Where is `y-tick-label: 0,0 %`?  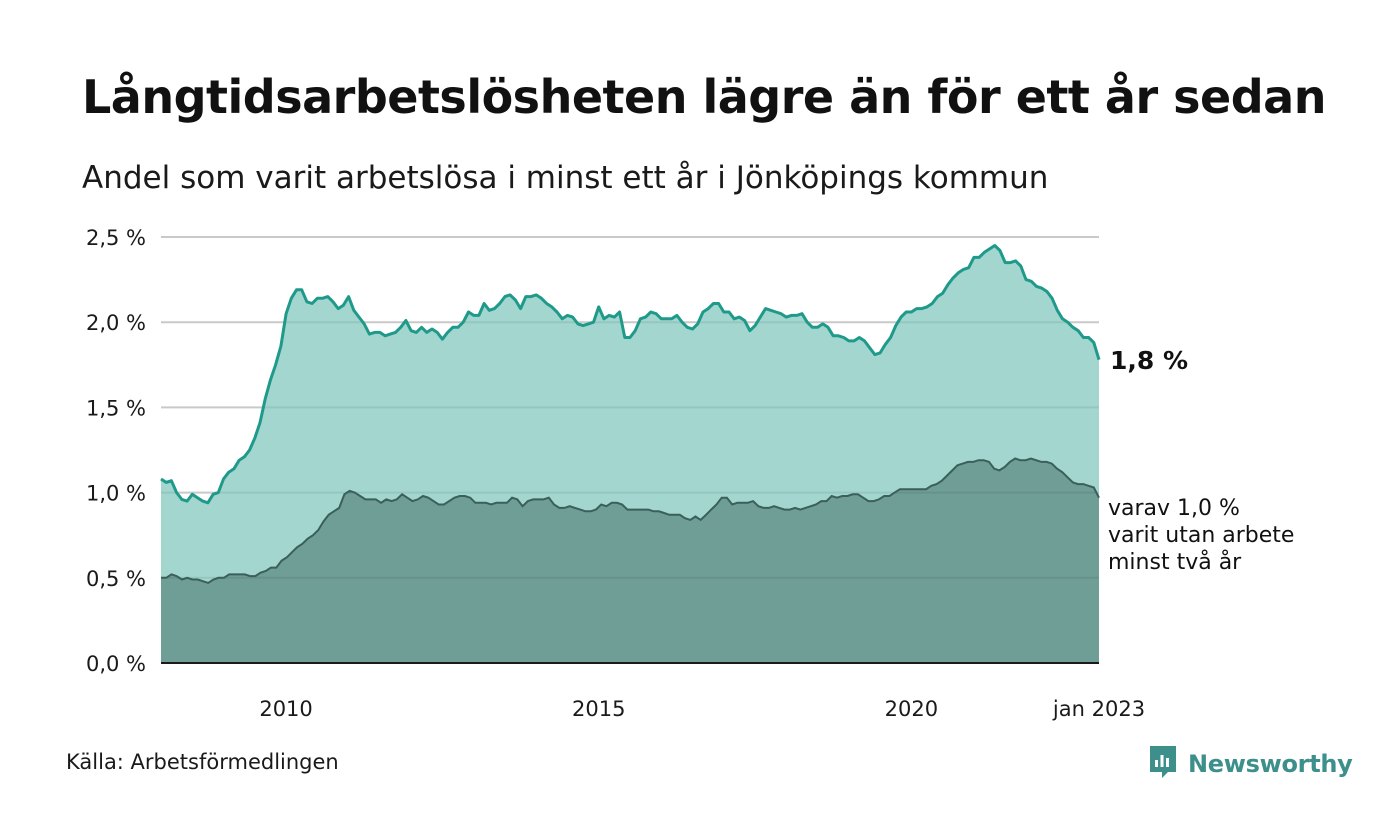 y-tick-label: 0,0 % is located at coordinates (116, 664).